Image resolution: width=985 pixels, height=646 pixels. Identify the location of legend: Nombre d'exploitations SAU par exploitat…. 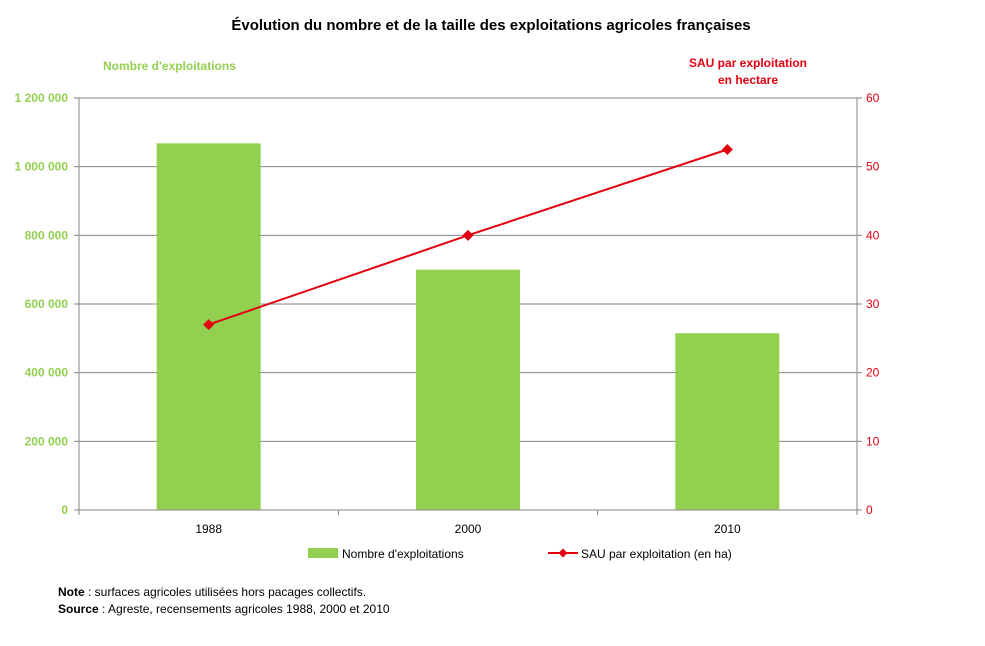
(520, 554).